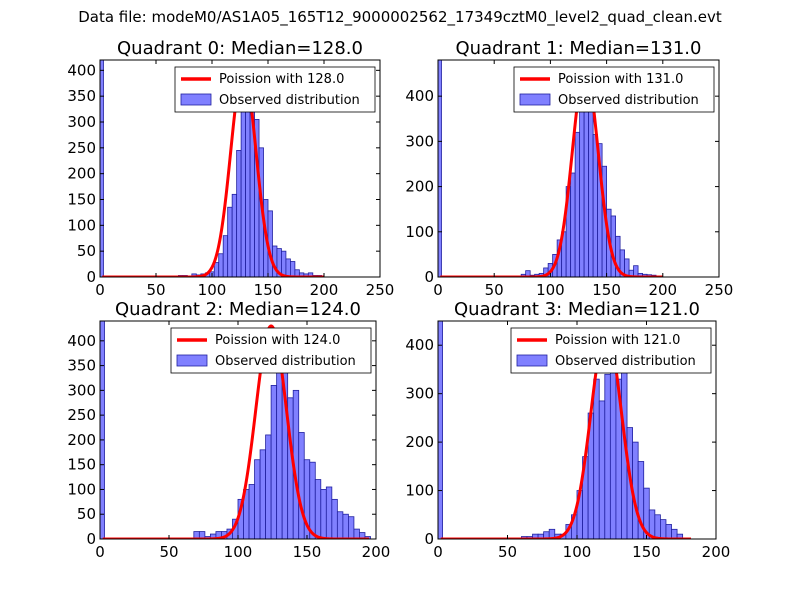  I want to click on panel-title: Quadrant 0: Median=128.0, so click(240, 48).